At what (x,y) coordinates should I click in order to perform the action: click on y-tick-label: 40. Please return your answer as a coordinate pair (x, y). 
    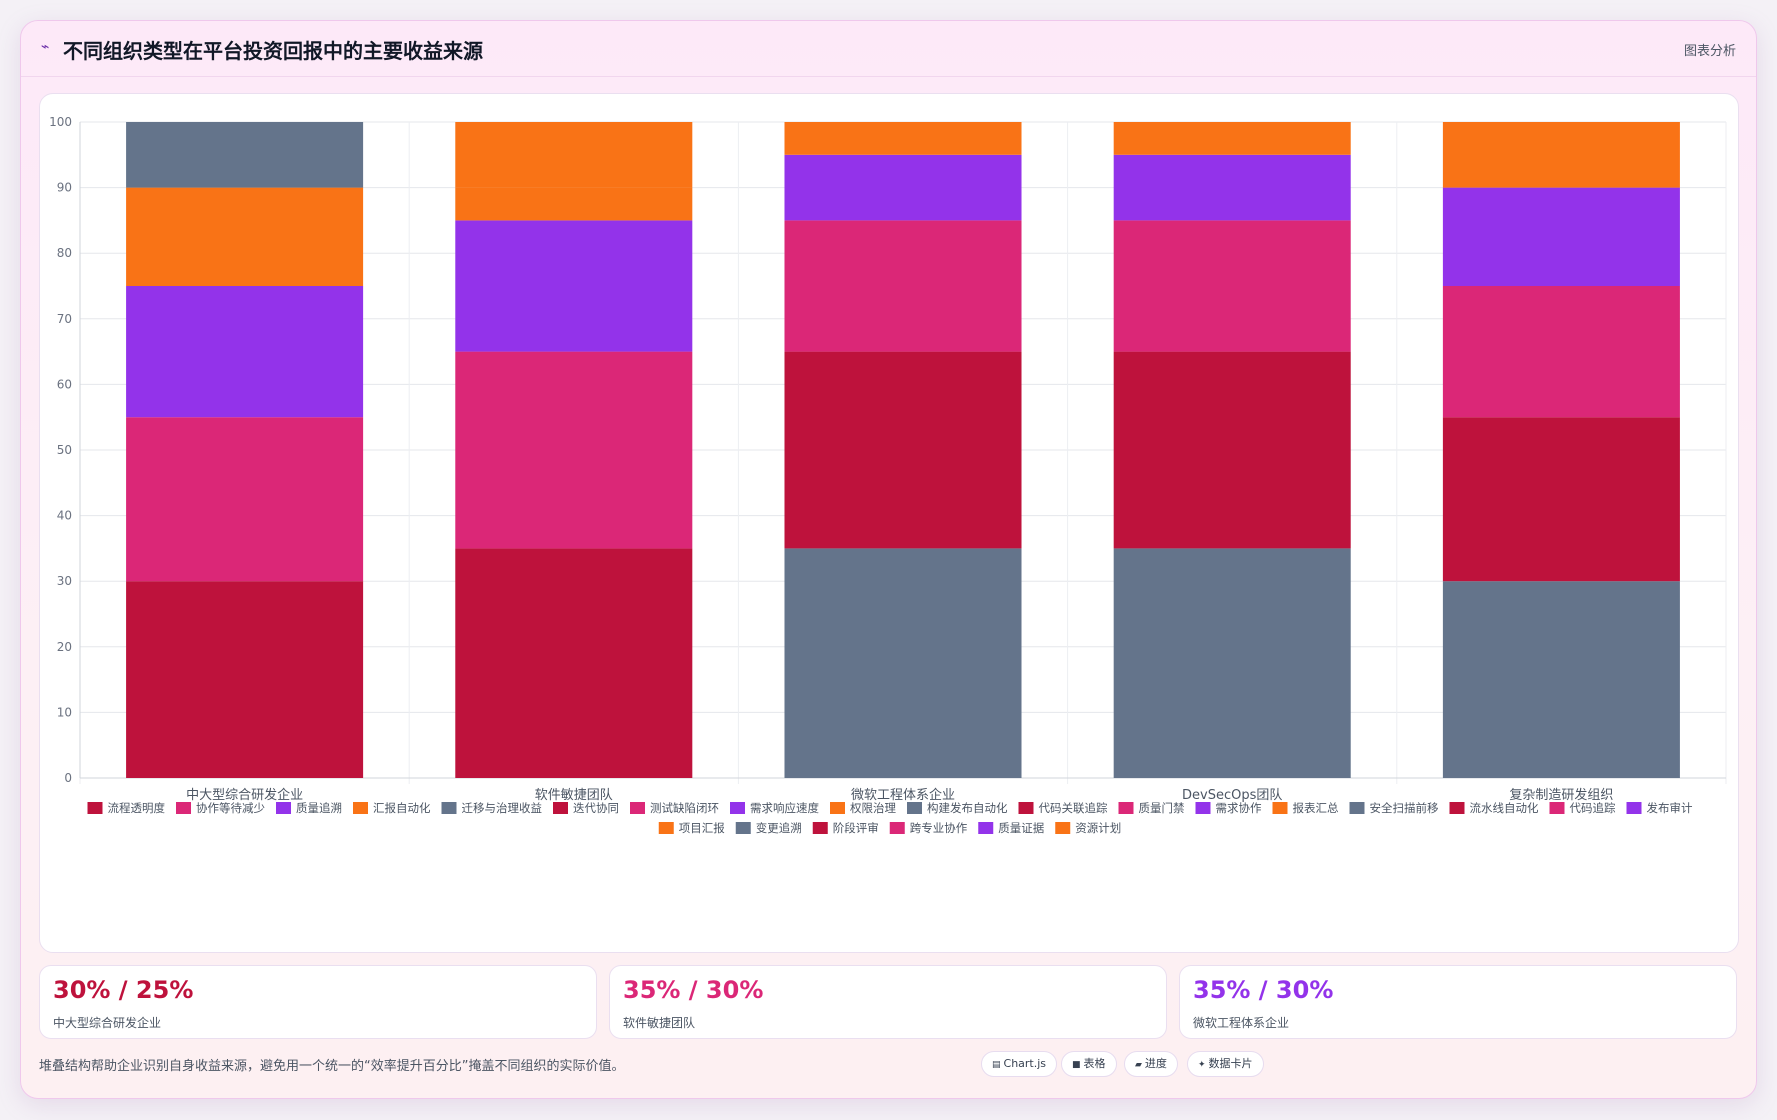
    Looking at the image, I should click on (64, 516).